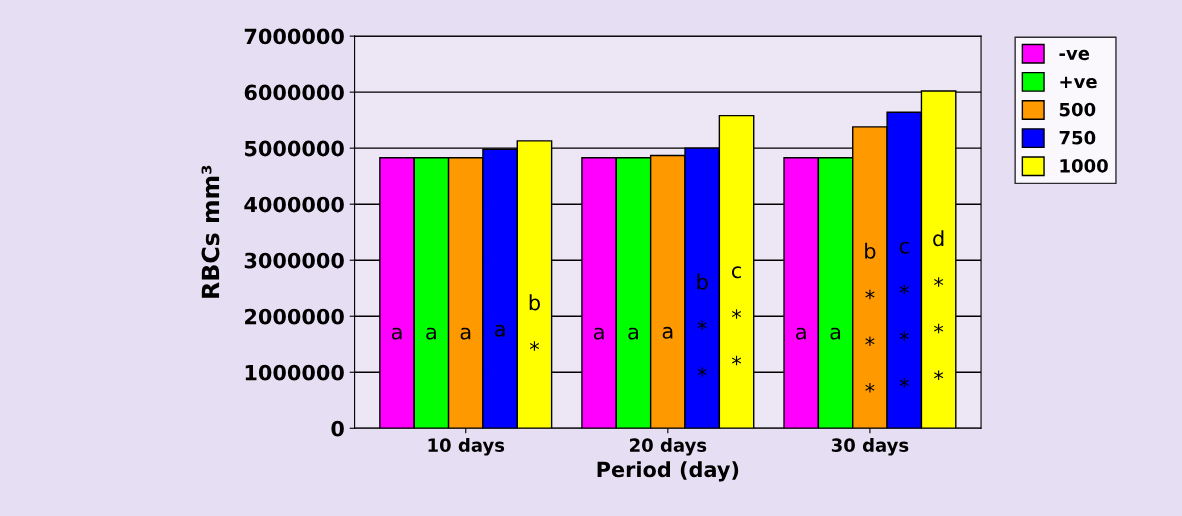 The image size is (1182, 516). I want to click on y-tick-label: 3000000, so click(294, 260).